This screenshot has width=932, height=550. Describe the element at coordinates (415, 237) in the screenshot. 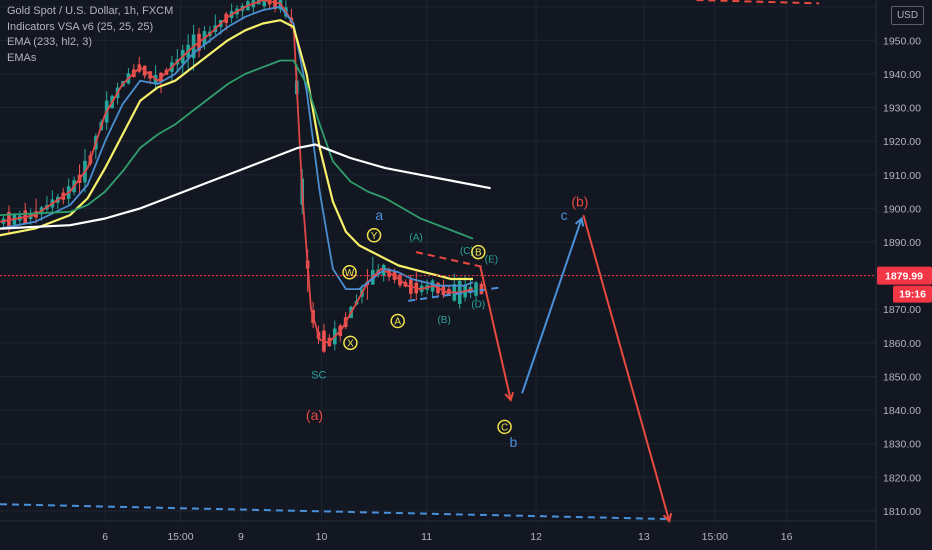

I see `wave-label: (A)` at that location.